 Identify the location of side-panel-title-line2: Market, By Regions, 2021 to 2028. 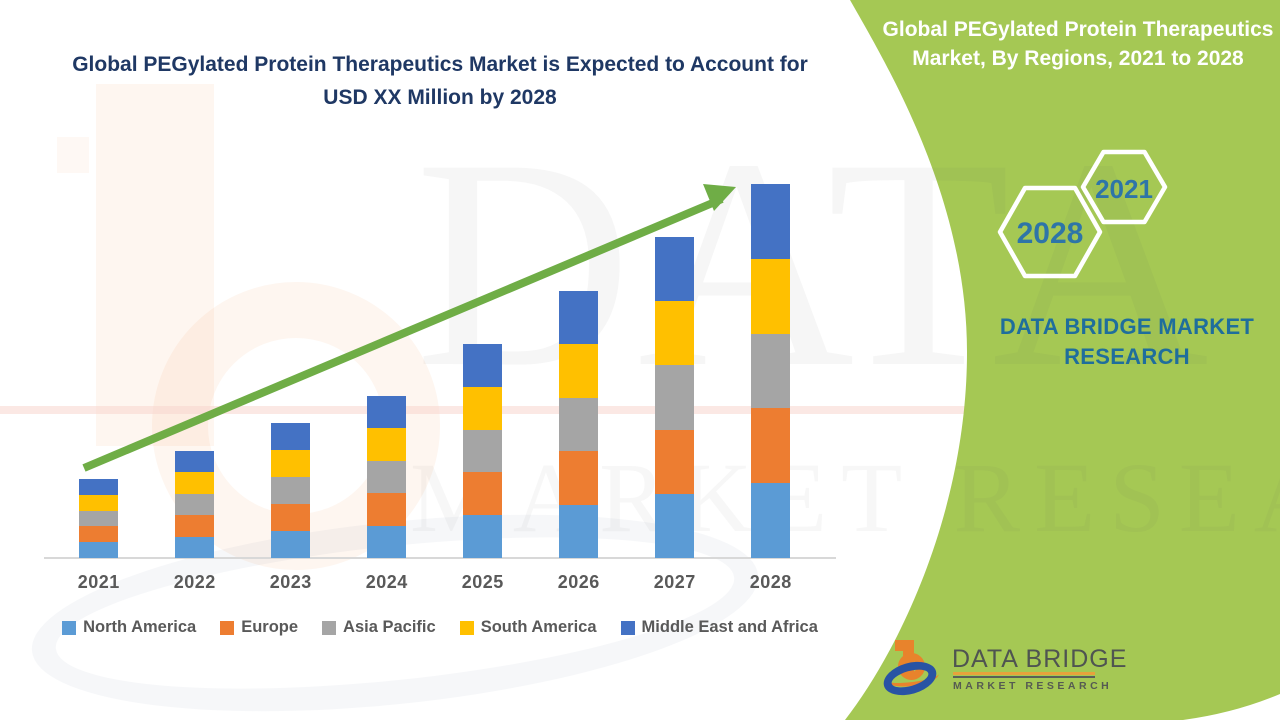
(1078, 58).